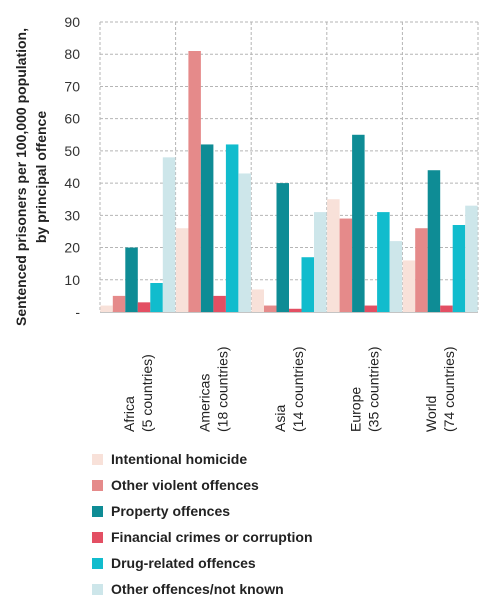 This screenshot has height=602, width=488. What do you see at coordinates (147, 393) in the screenshot?
I see `category-label: (5 countries)` at bounding box center [147, 393].